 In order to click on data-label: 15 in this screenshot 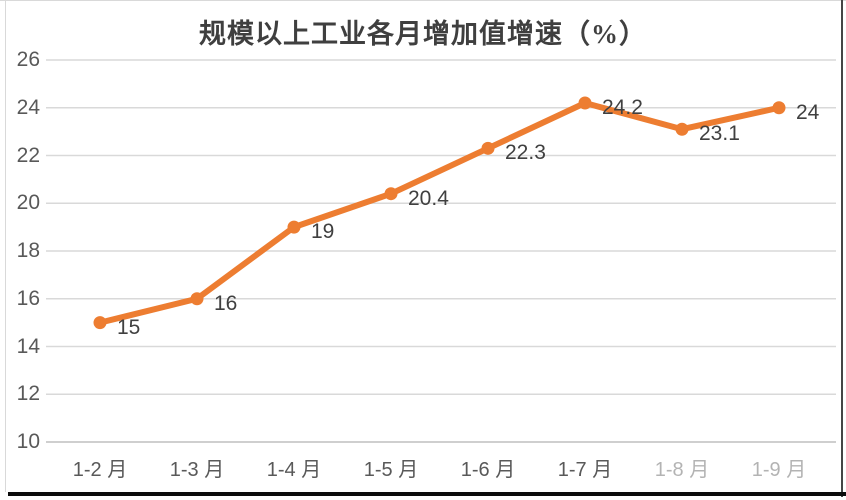, I will do `click(129, 327)`.